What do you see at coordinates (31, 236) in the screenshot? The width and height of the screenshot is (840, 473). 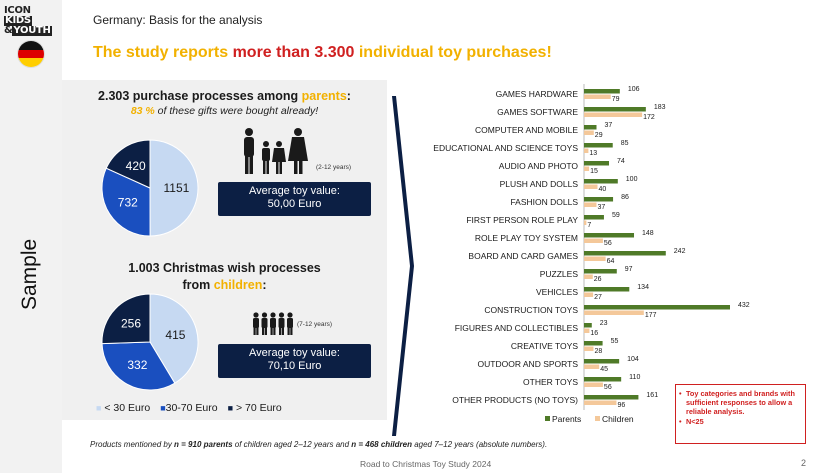 I see `sidebar` at bounding box center [31, 236].